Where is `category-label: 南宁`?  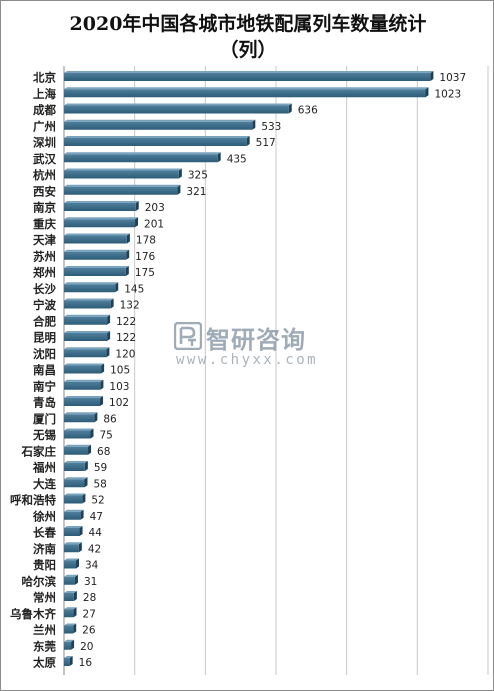
category-label: 南宁 is located at coordinates (44, 386).